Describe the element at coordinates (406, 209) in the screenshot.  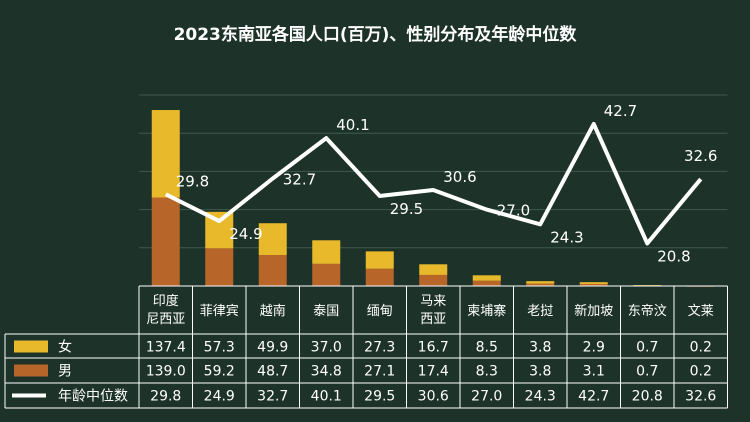
I see `median-age-label-4: 29.5` at that location.